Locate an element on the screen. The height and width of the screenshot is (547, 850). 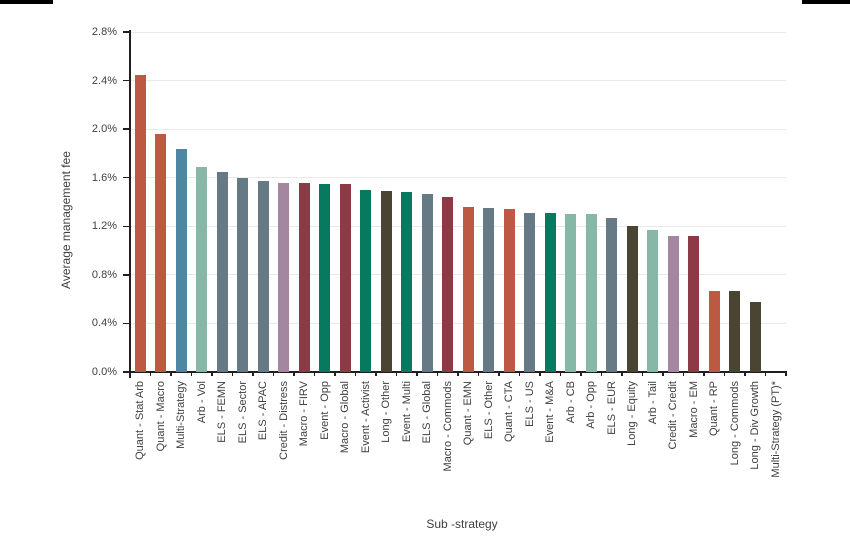
x-category-label: ELS - Global is located at coordinates (427, 412).